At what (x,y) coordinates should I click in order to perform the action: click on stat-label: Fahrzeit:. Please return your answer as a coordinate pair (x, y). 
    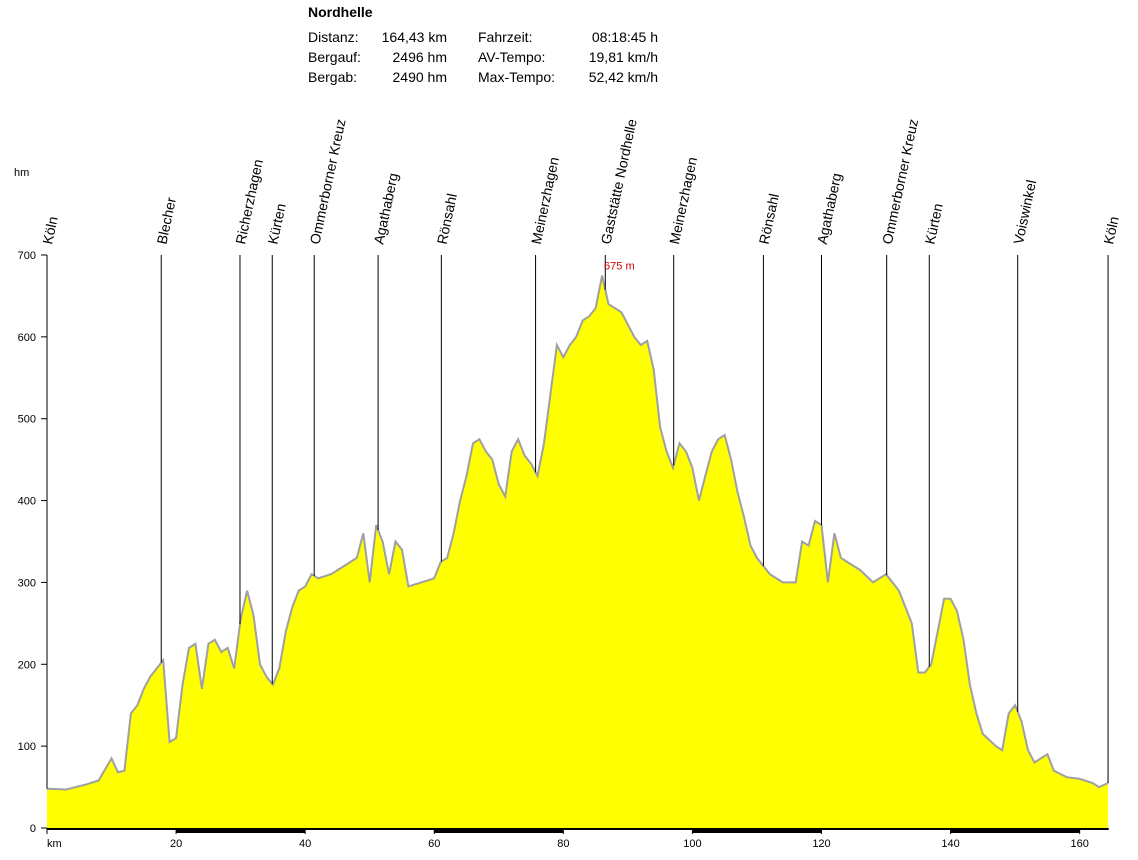
    Looking at the image, I should click on (505, 37).